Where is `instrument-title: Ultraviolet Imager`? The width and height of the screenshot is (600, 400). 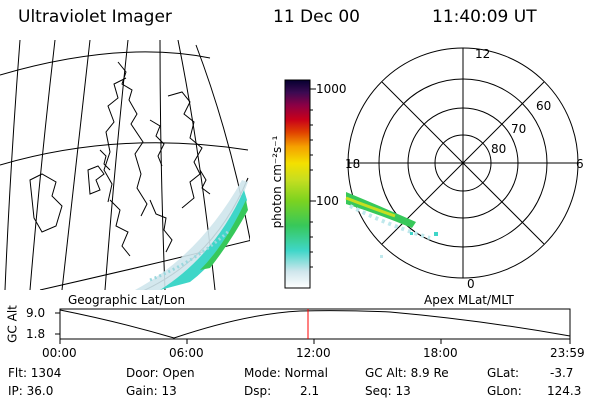 instrument-title: Ultraviolet Imager is located at coordinates (95, 17).